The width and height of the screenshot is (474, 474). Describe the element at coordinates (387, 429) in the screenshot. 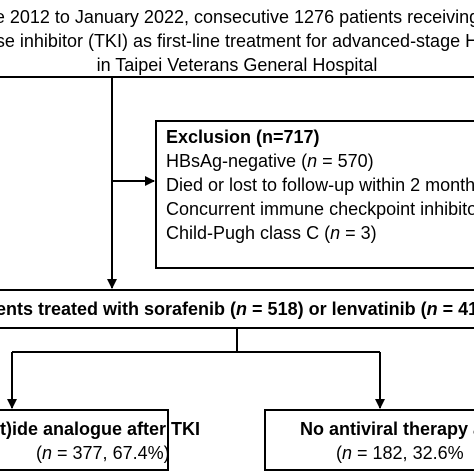

I see `right-box-title: No antiviral therapy a` at that location.